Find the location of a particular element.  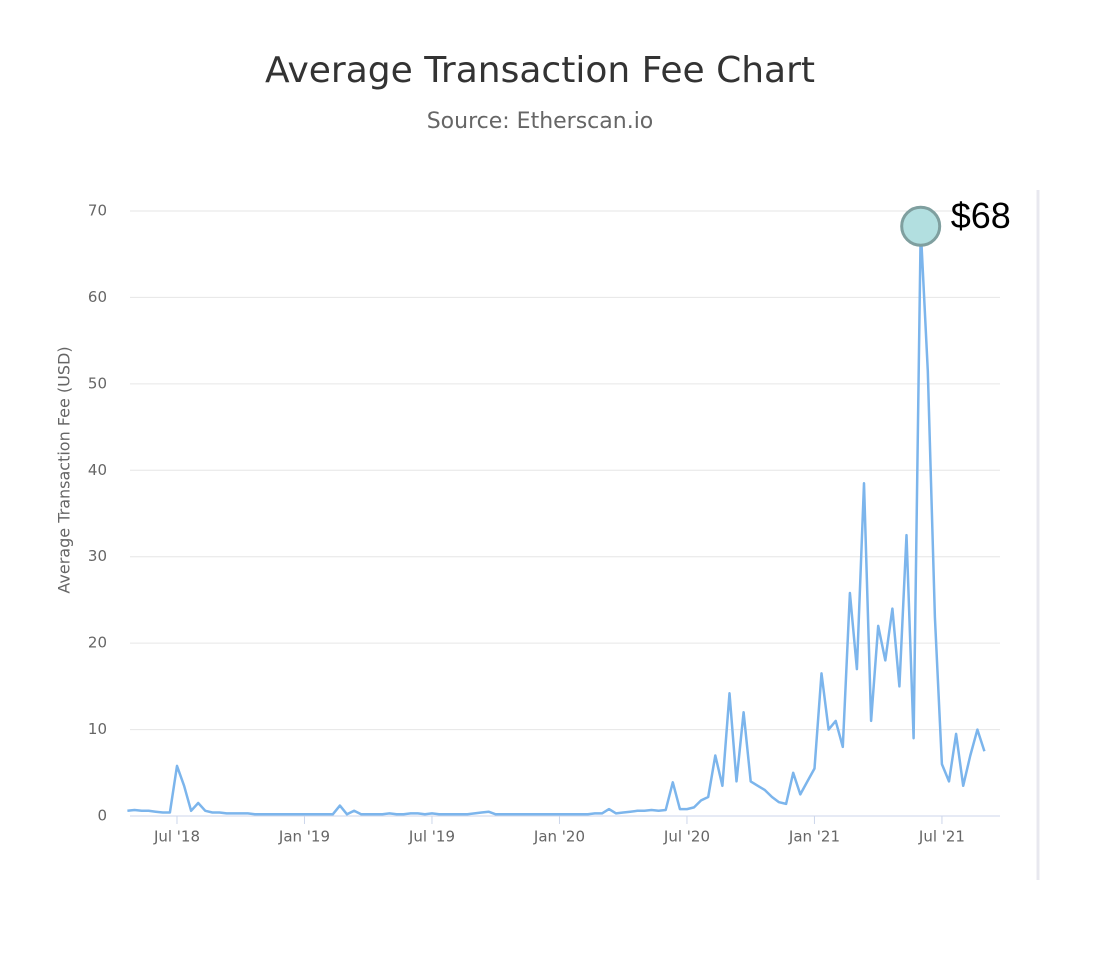

y-tick-label: 10 is located at coordinates (97, 729).